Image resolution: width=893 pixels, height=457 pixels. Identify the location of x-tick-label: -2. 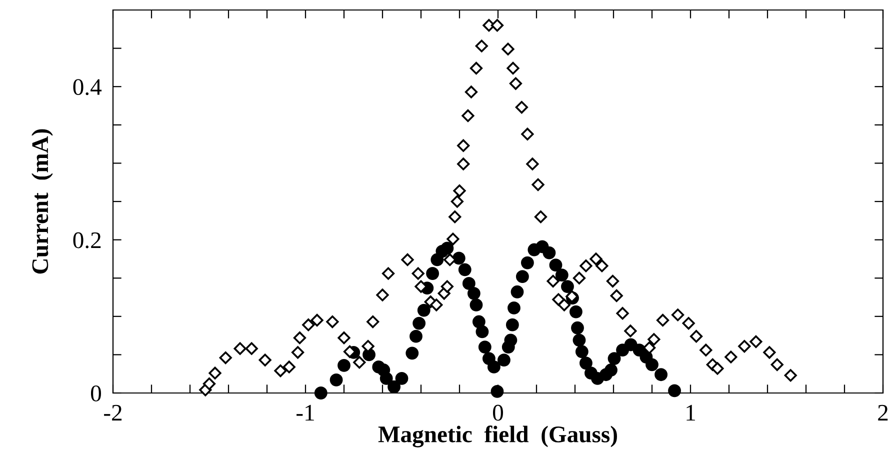
(113, 412).